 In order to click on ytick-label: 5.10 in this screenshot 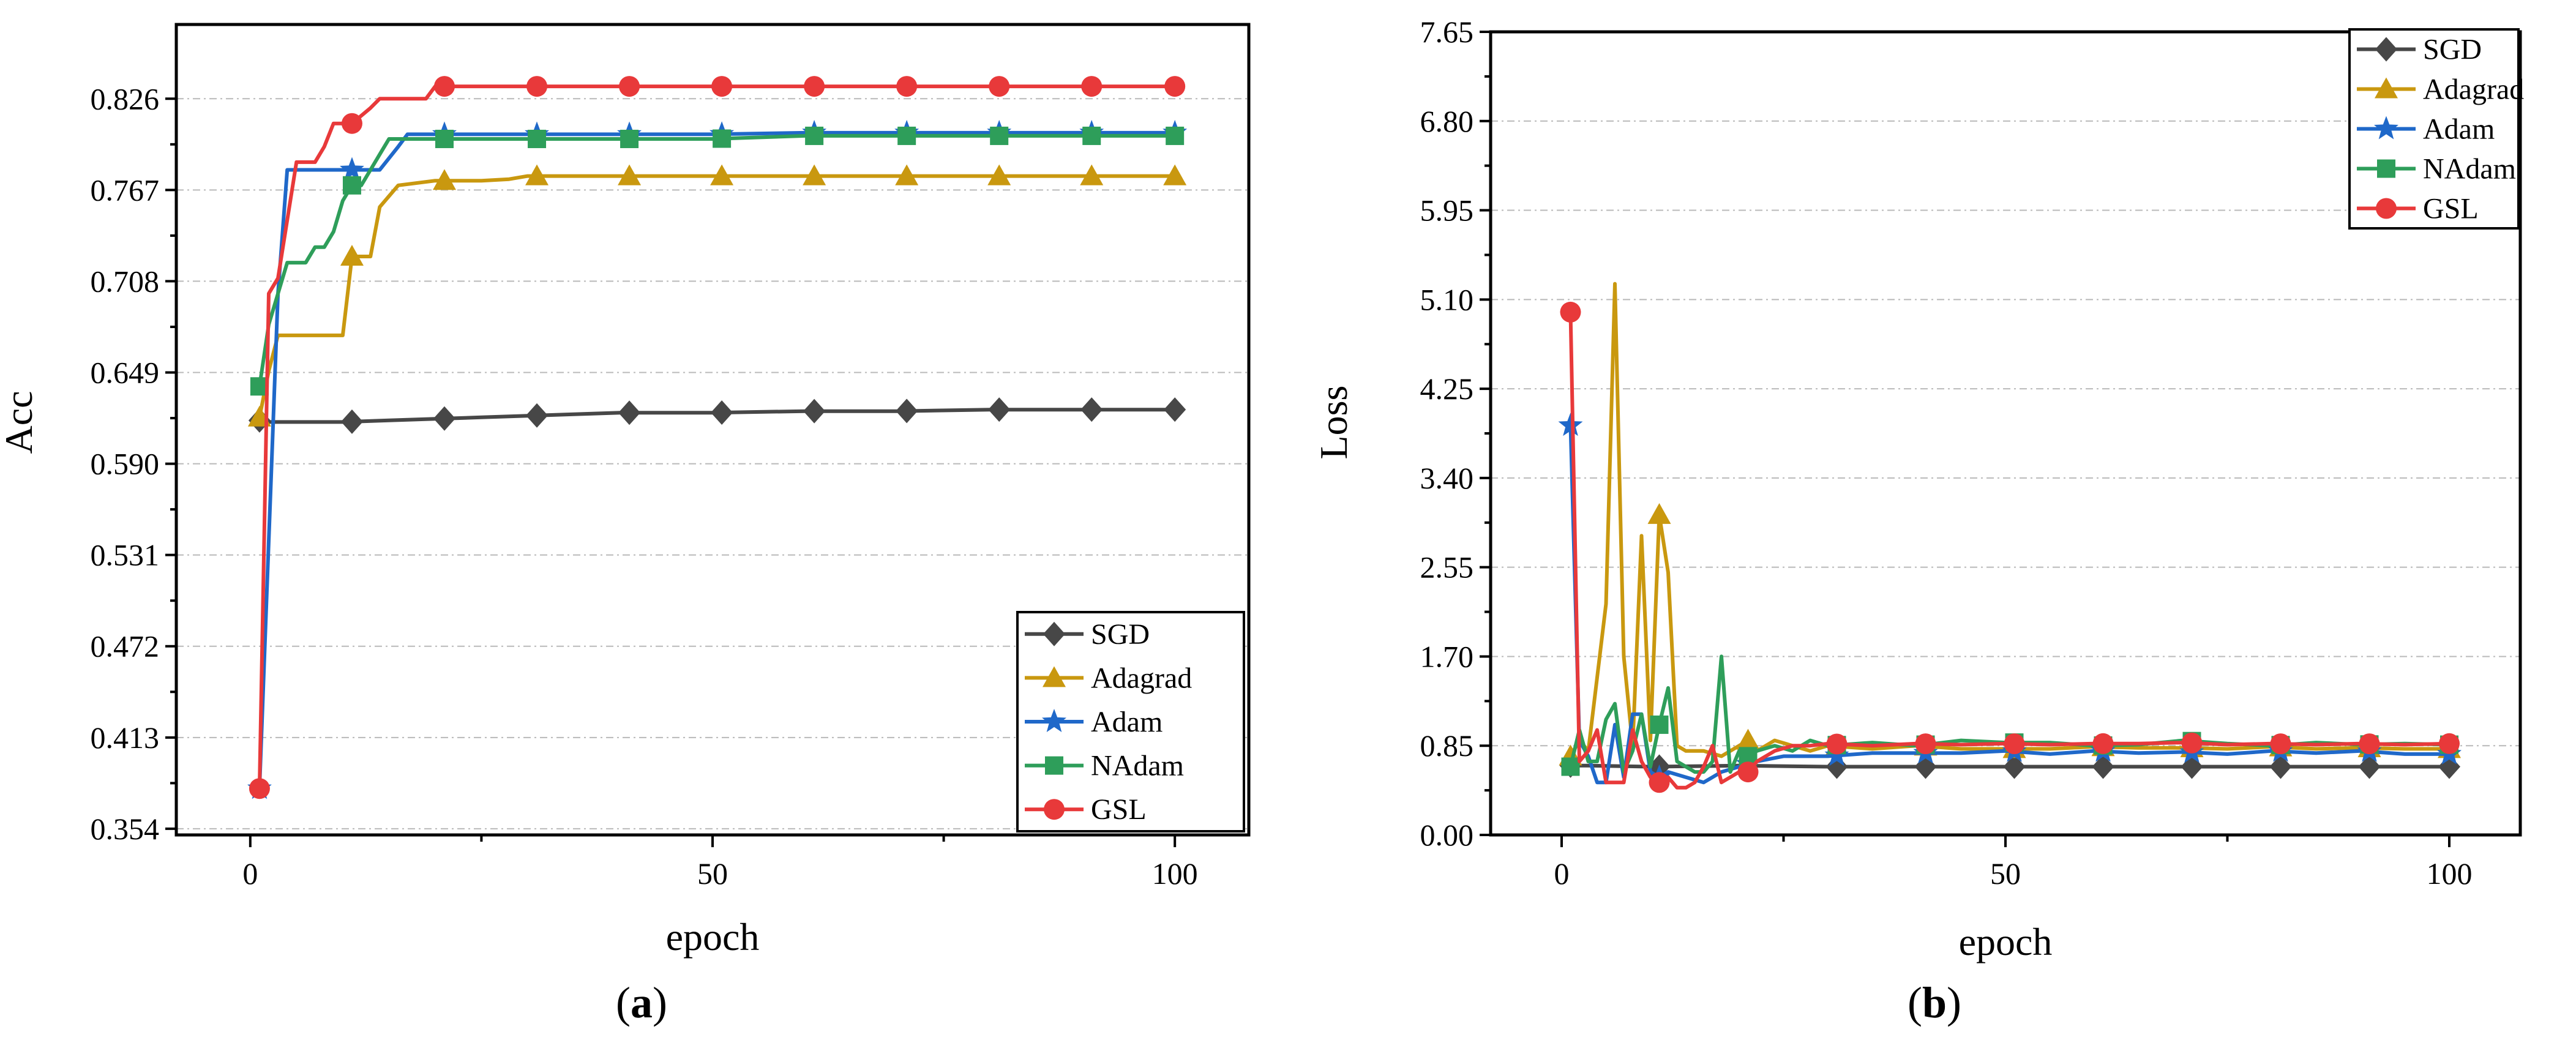, I will do `click(1447, 299)`.